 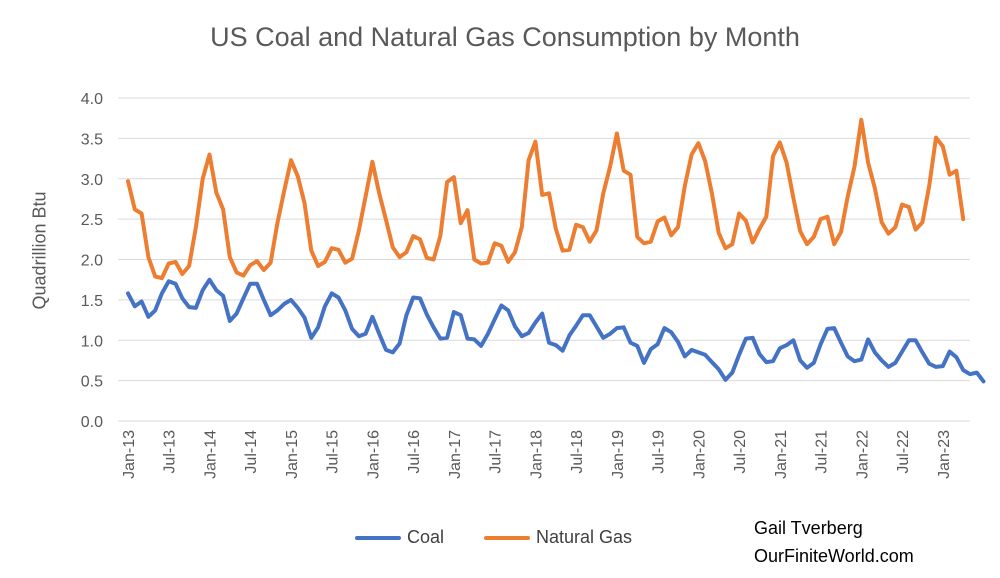 What do you see at coordinates (373, 454) in the screenshot?
I see `x-tick-label: Jan-16` at bounding box center [373, 454].